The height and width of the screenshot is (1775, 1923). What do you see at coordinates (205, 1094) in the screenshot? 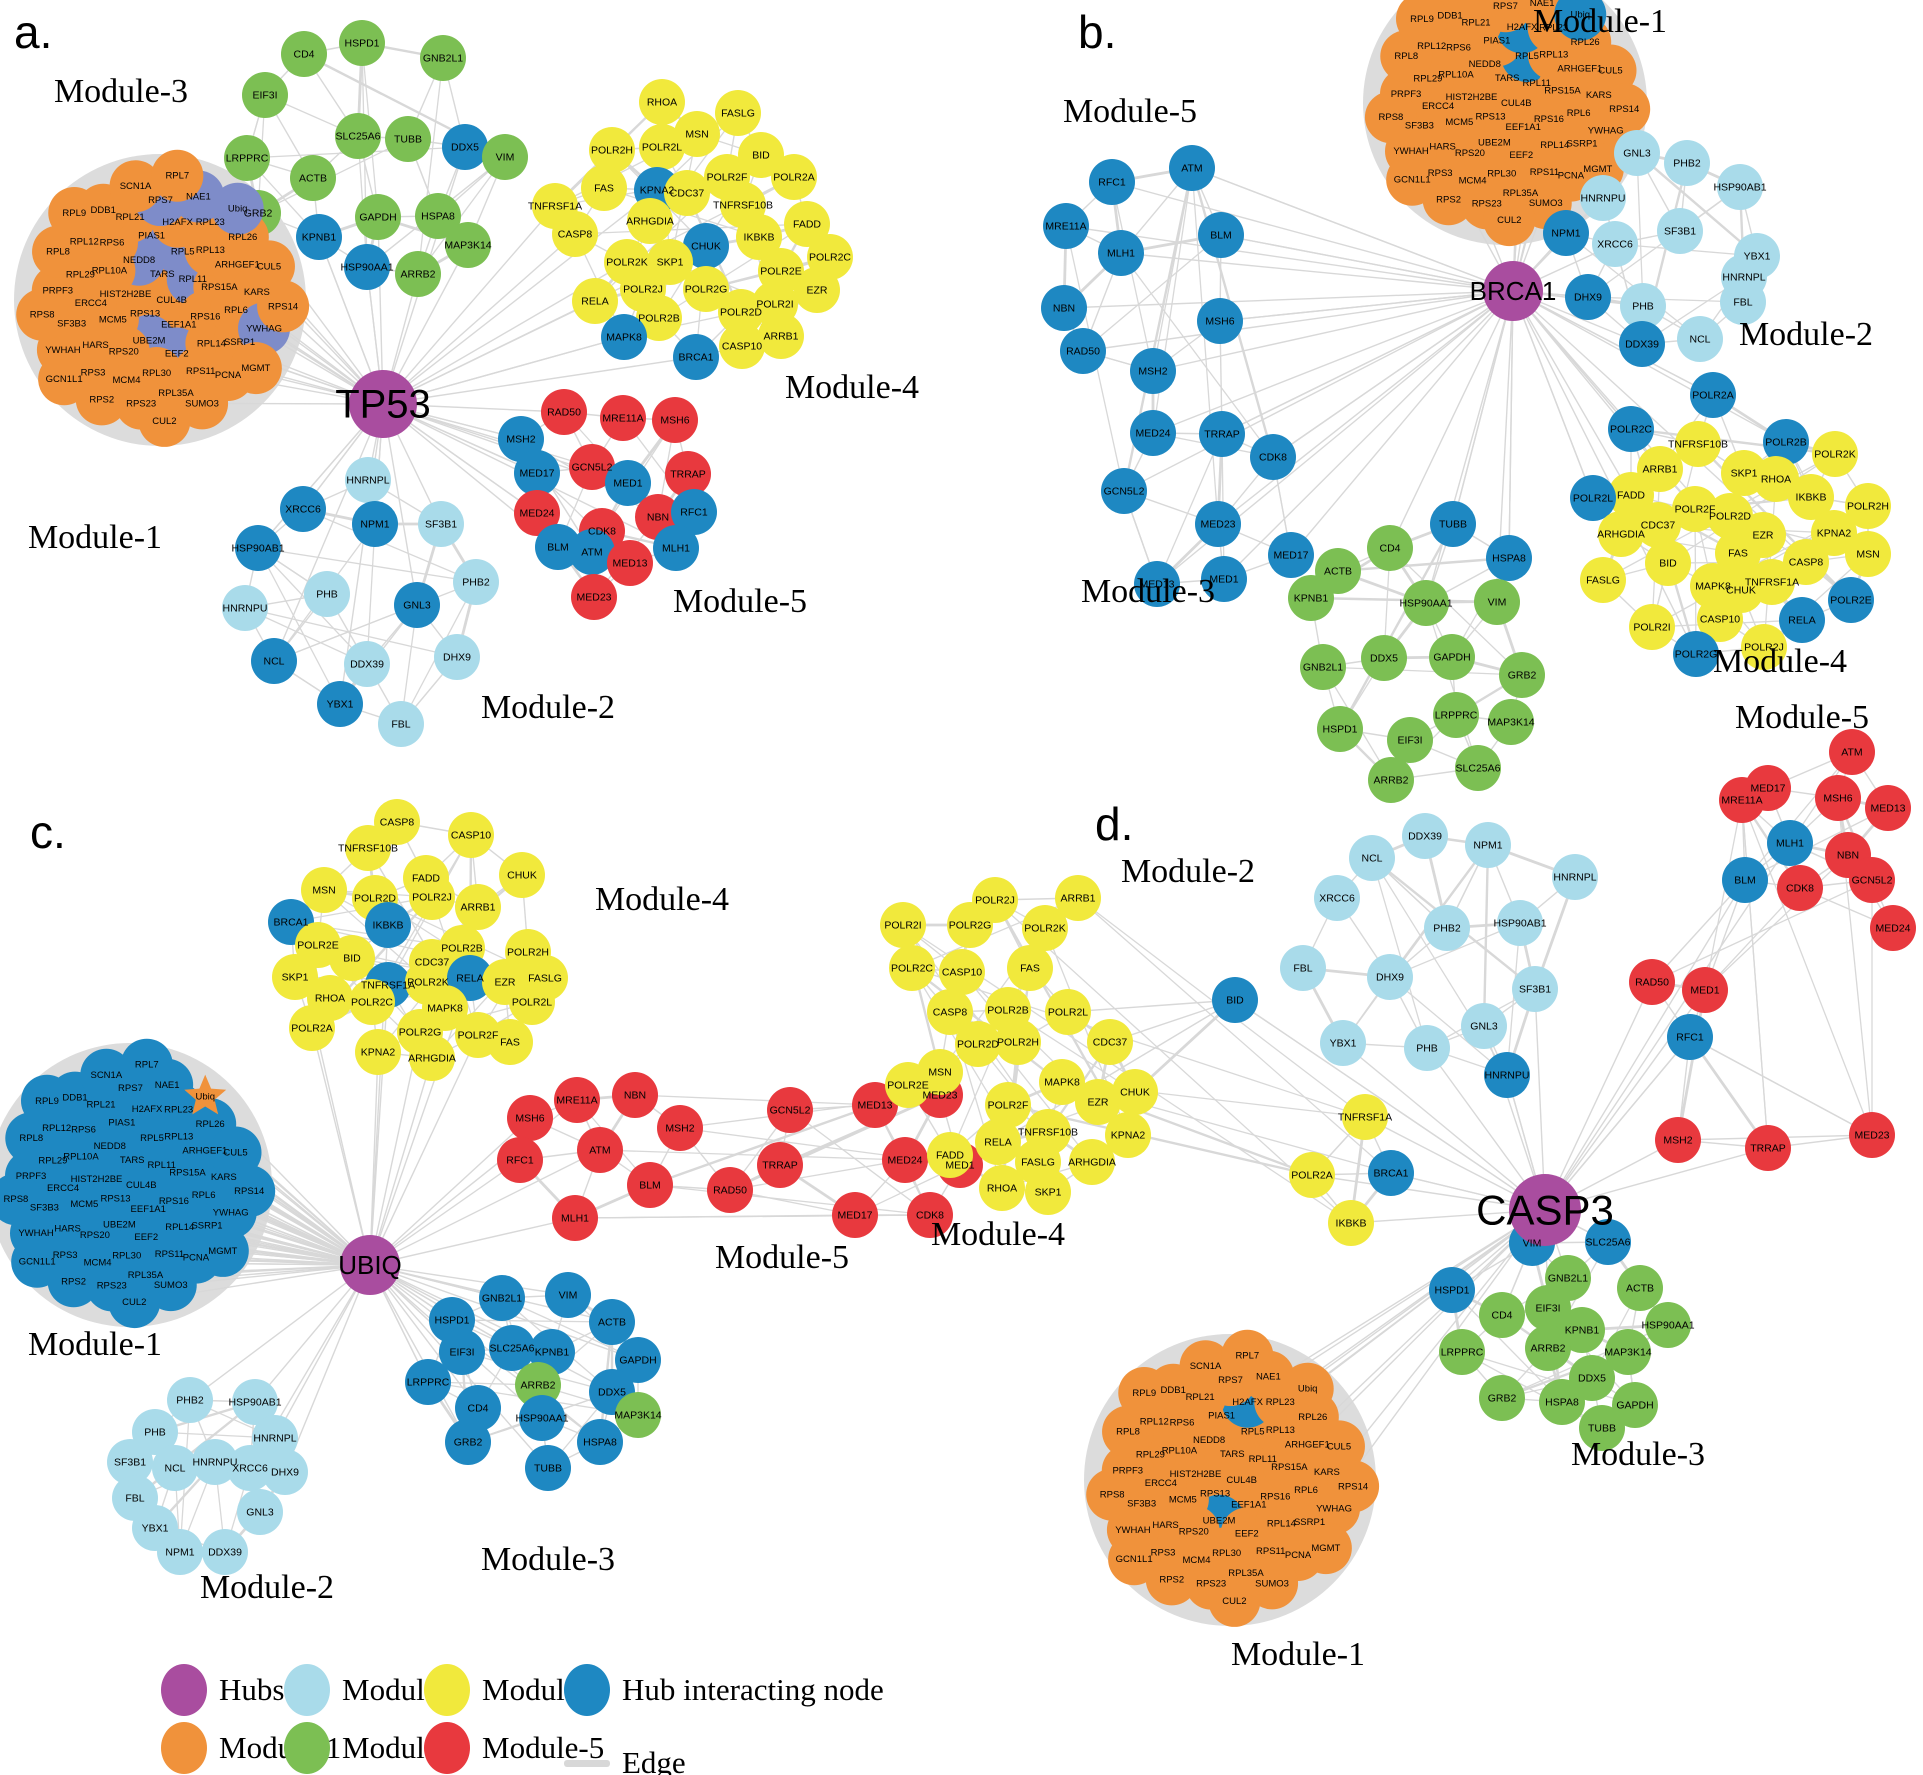
I see `star-node` at bounding box center [205, 1094].